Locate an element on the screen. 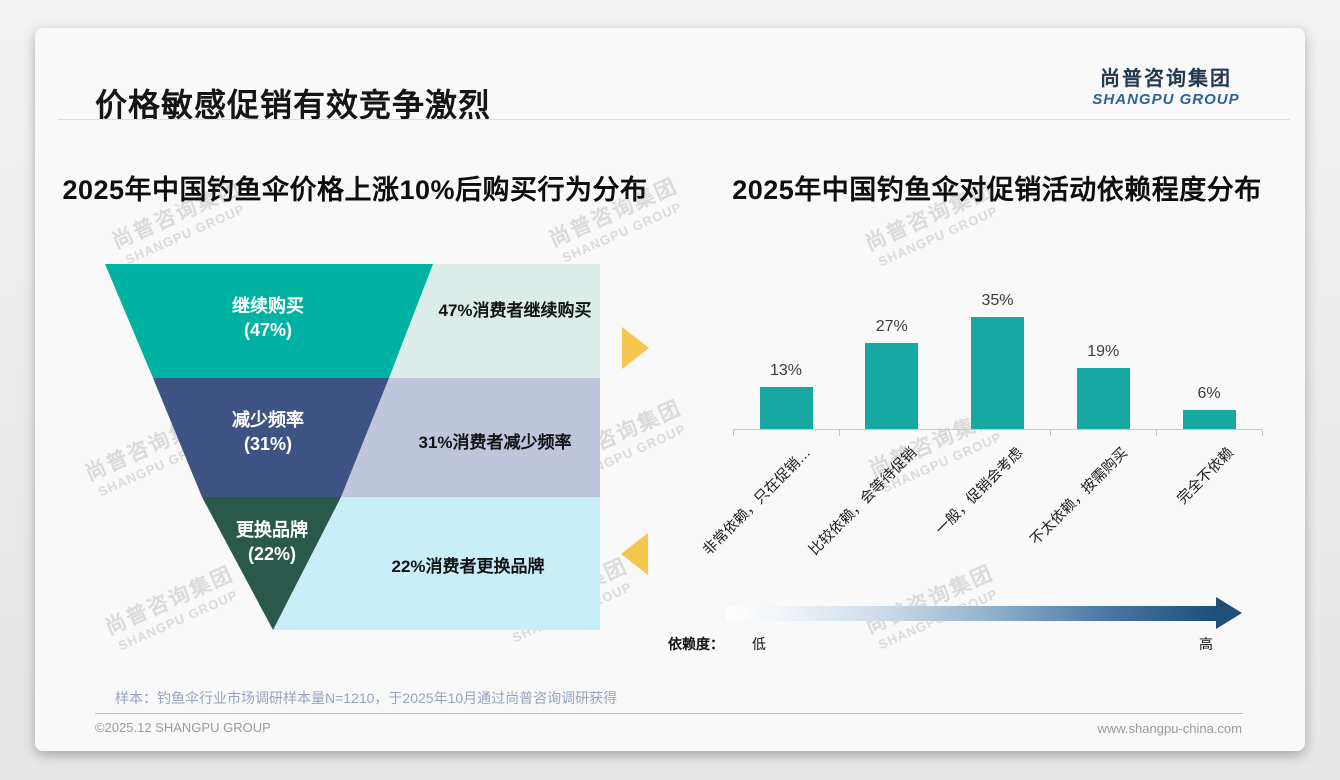 The height and width of the screenshot is (780, 1340). company-logo: 尚普咨询集团 SHANGPU GROUP is located at coordinates (1166, 85).